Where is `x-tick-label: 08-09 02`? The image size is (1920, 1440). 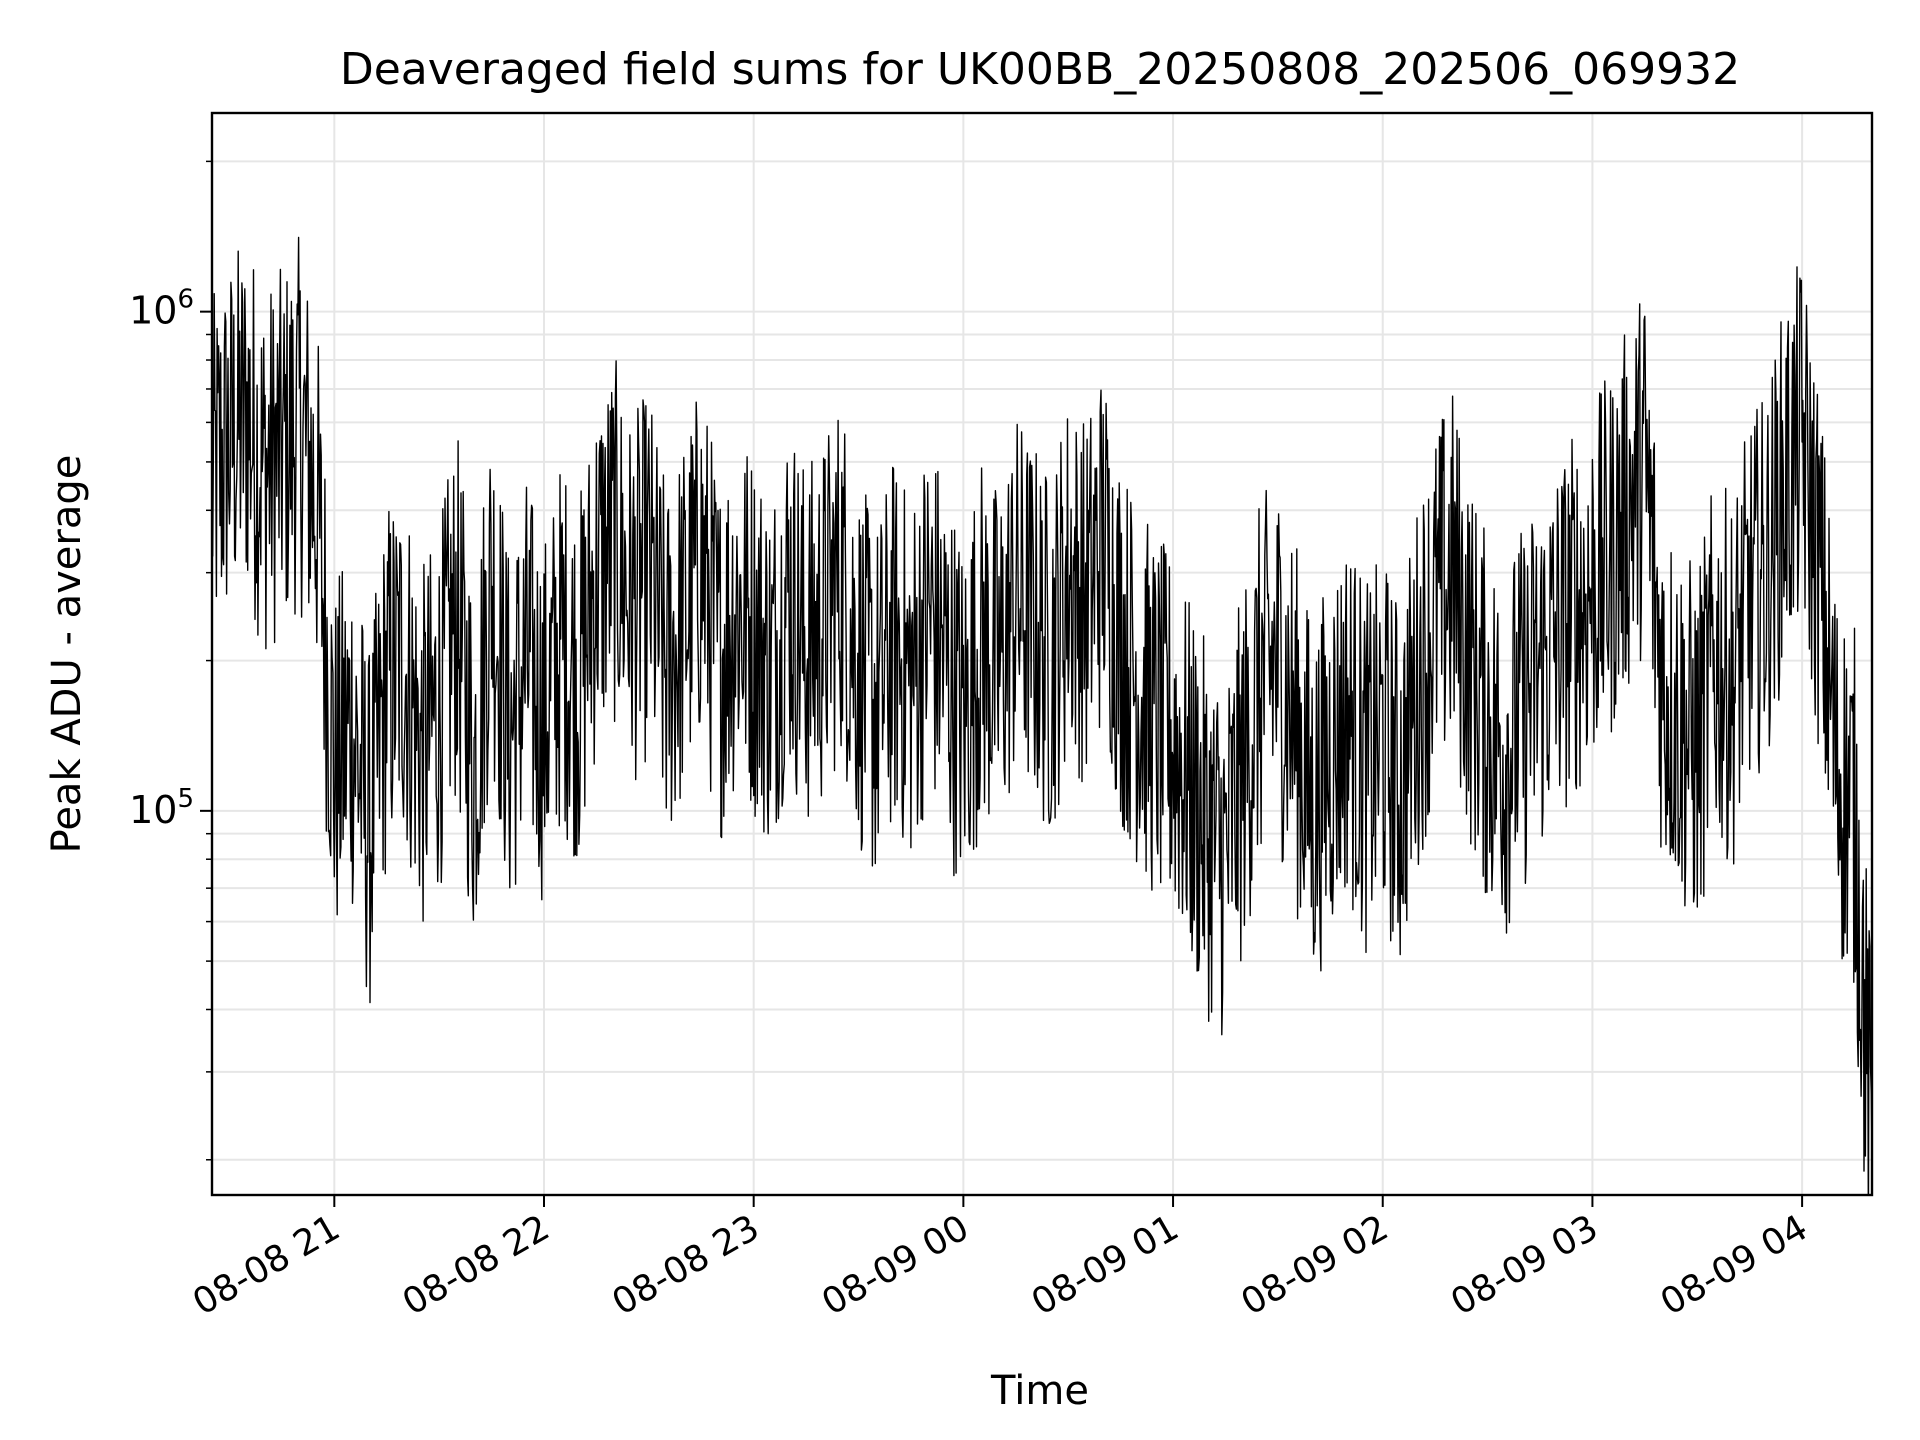 x-tick-label: 08-09 02 is located at coordinates (1315, 1265).